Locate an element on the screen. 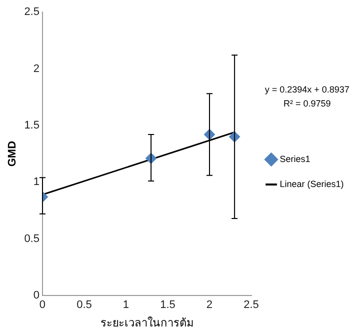 The height and width of the screenshot is (334, 359). y-tick-label: 2.5 is located at coordinates (32, 12).